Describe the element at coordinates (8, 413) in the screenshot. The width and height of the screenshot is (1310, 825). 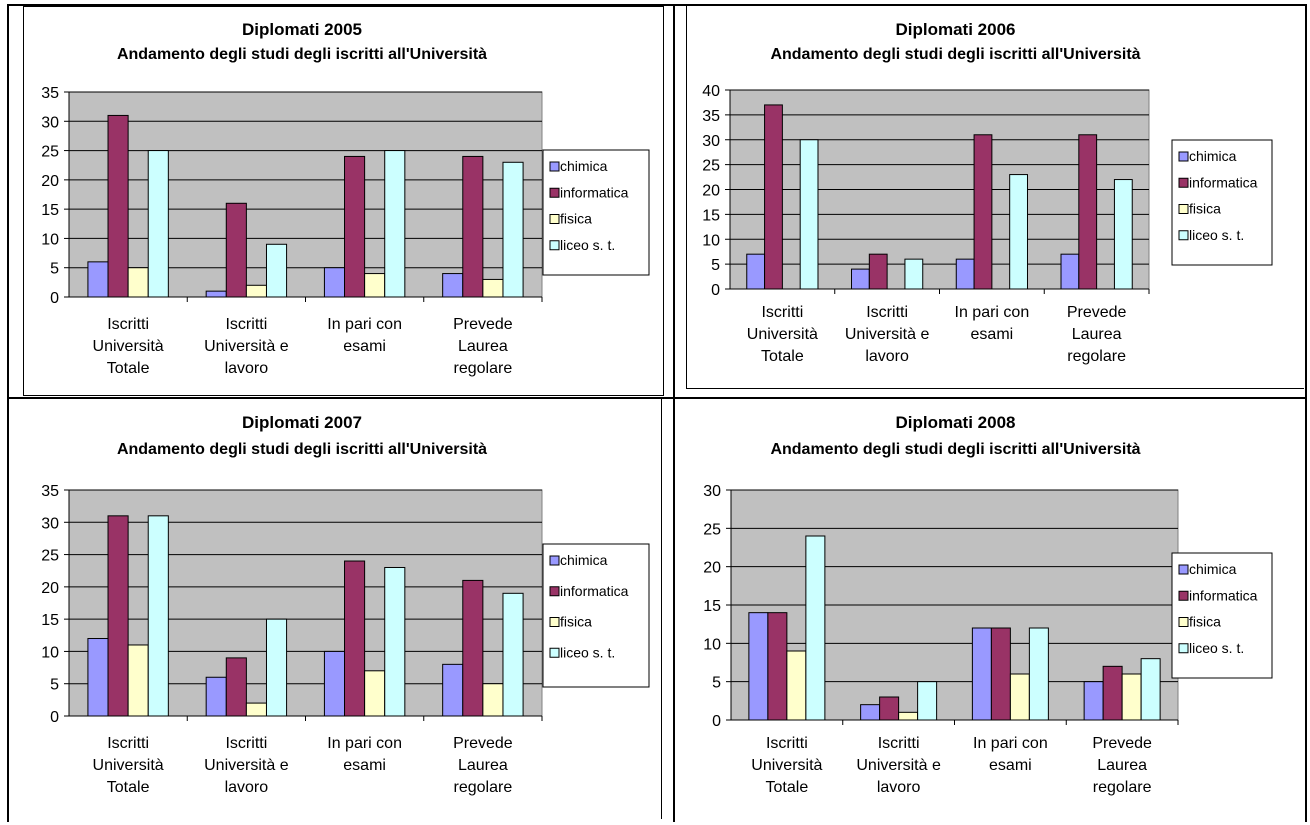
I see `table-border-left` at that location.